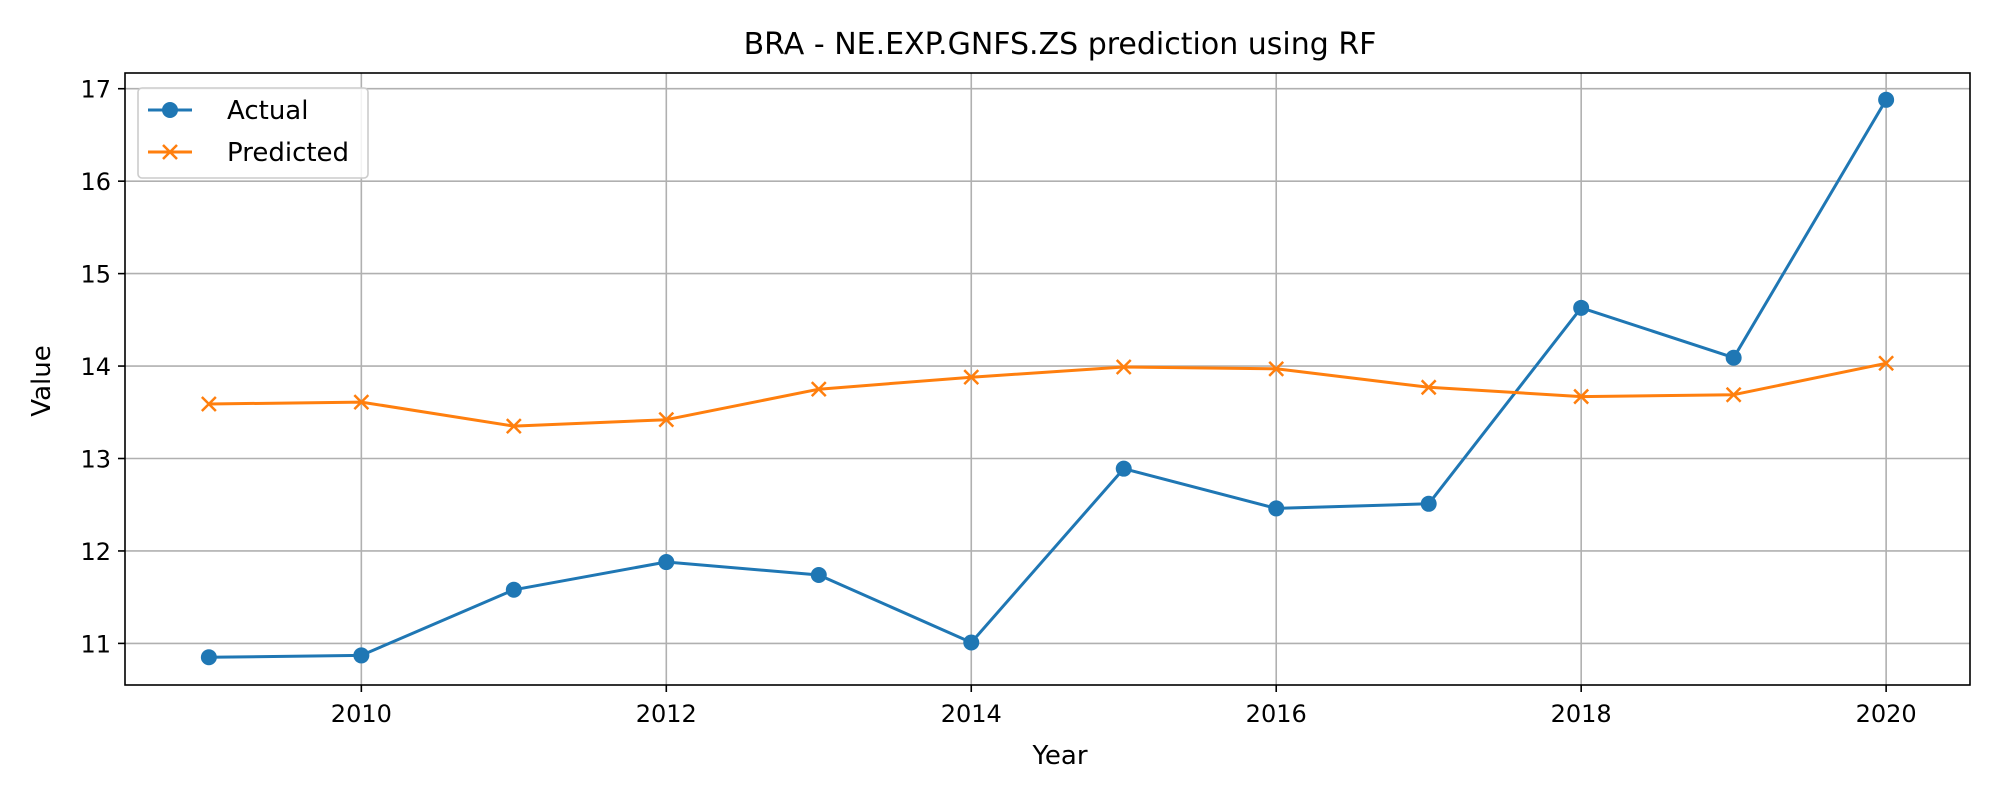  Describe the element at coordinates (42, 380) in the screenshot. I see `y-axis-label: Value` at that location.